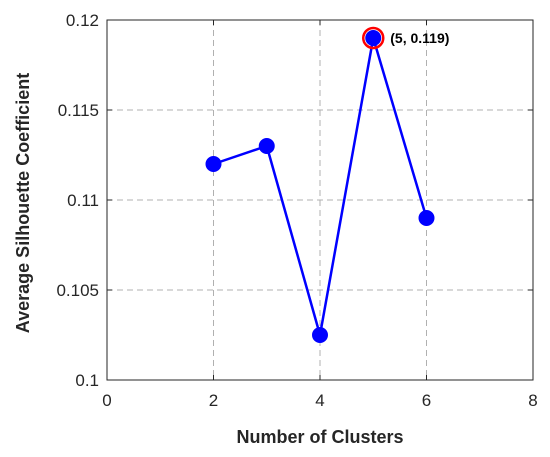  I want to click on y-tick-label: 0.12, so click(82, 20).